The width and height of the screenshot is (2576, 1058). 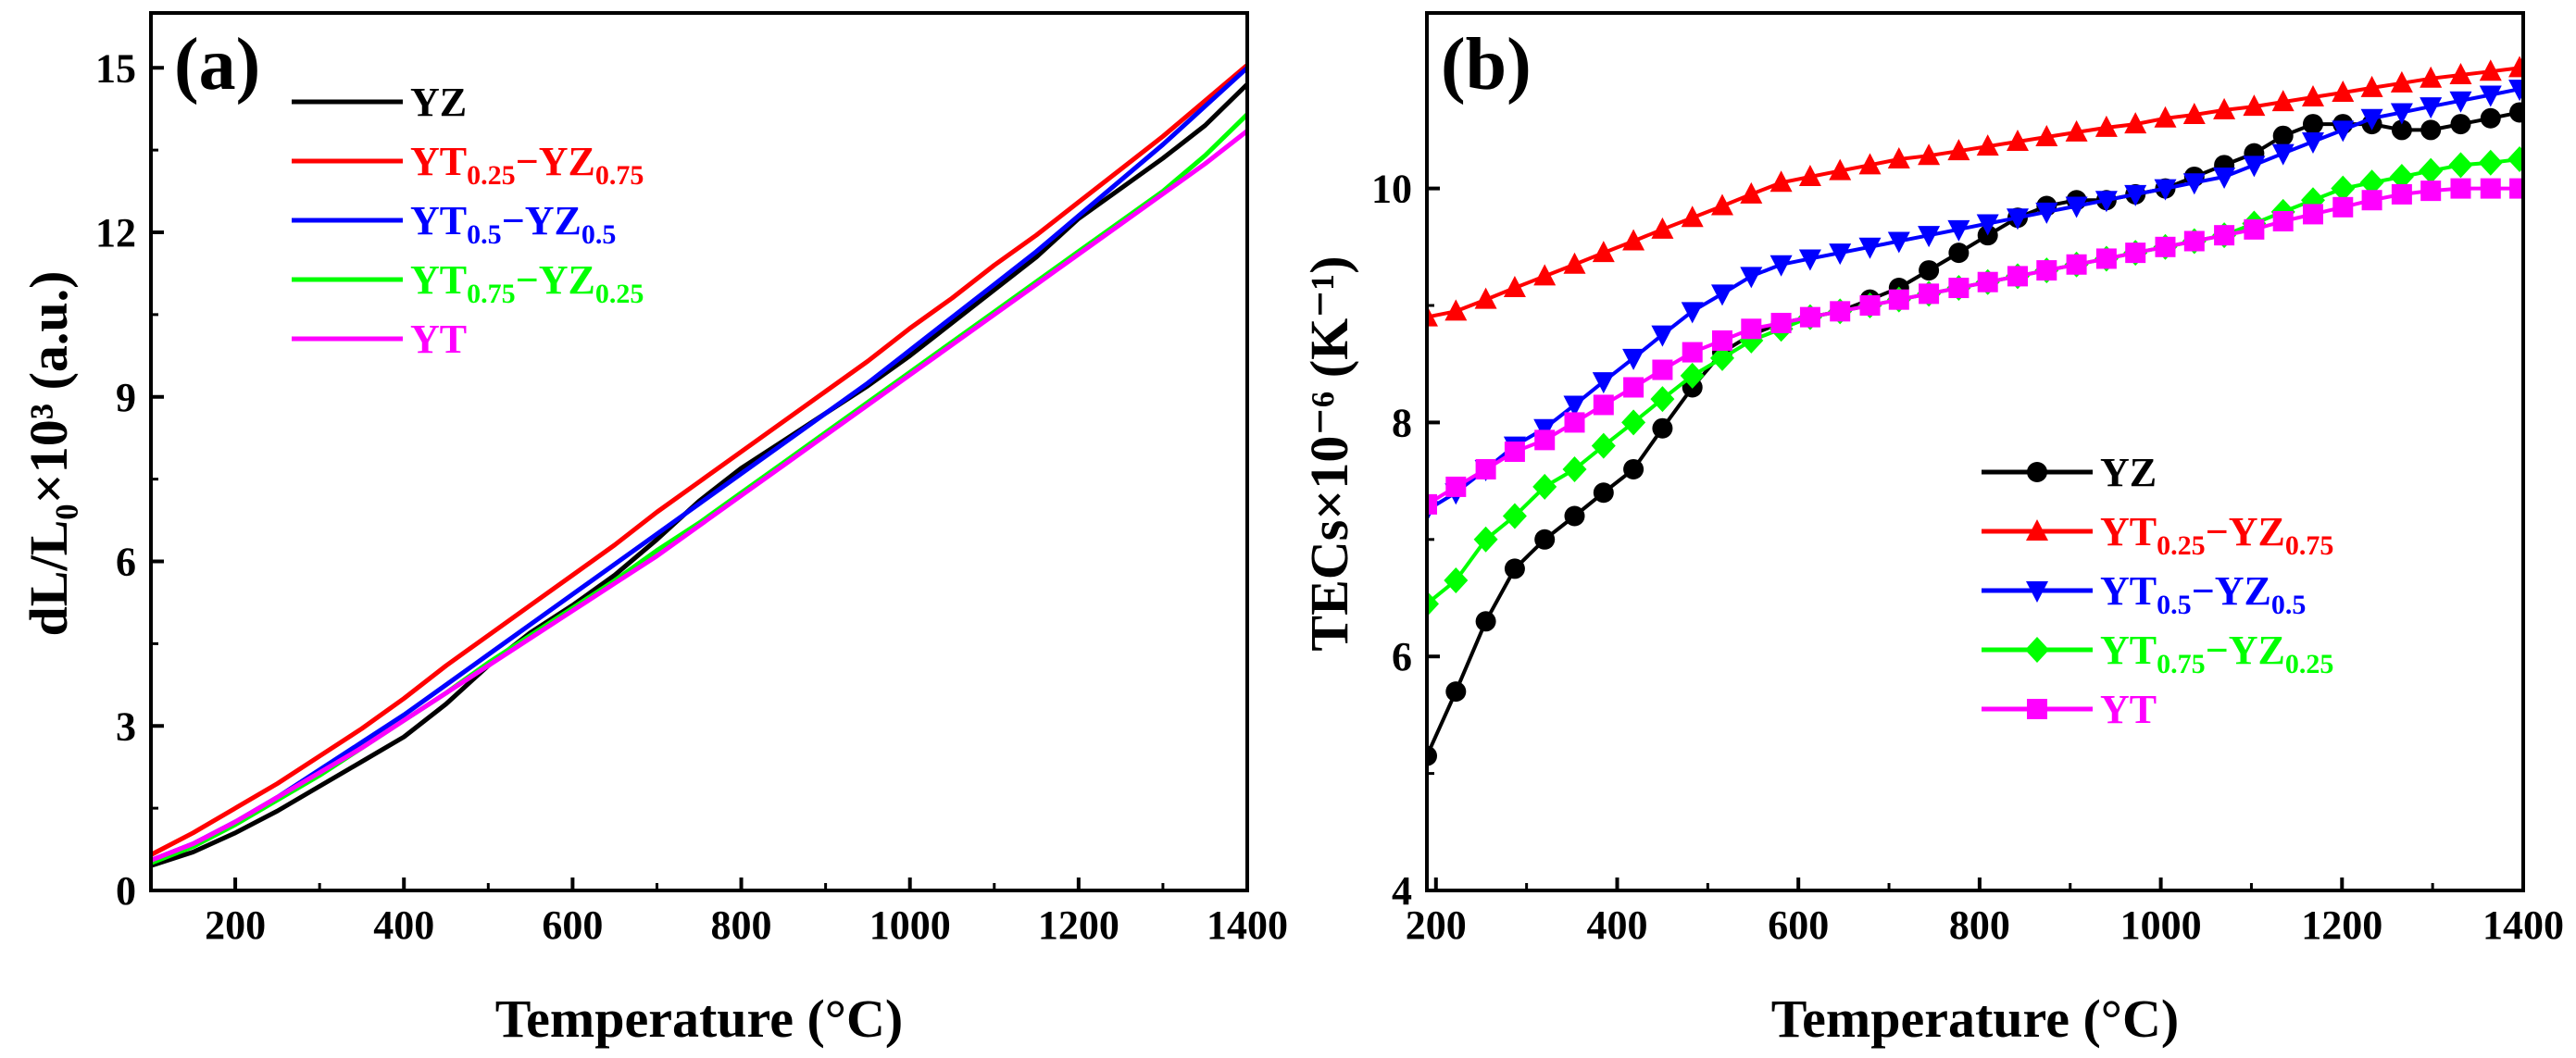 What do you see at coordinates (115, 68) in the screenshot?
I see `y-tick-label: 15` at bounding box center [115, 68].